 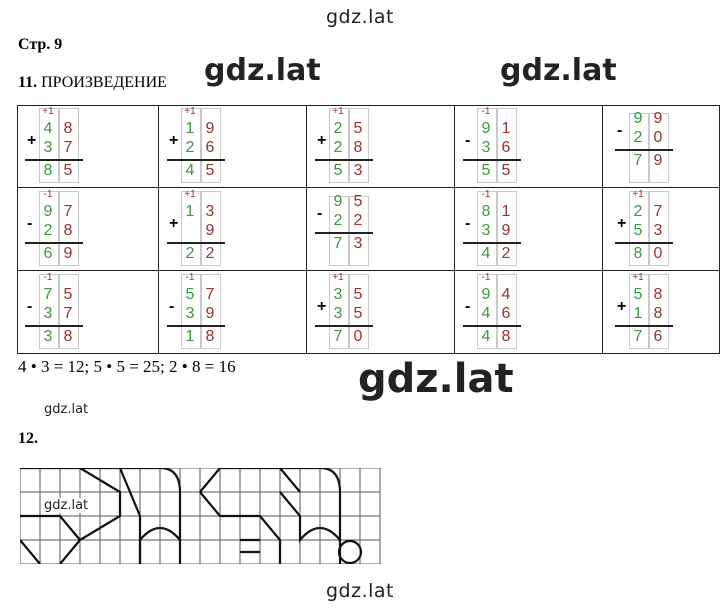 I want to click on arith-cell: +1 2 7 5 3 8 0 +, so click(x=661, y=229).